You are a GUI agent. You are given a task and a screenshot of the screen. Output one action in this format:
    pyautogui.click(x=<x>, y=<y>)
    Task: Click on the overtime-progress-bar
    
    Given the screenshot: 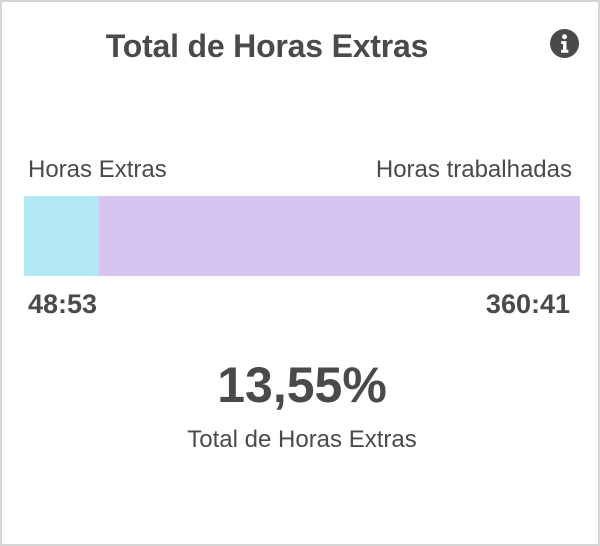 What is the action you would take?
    pyautogui.click(x=302, y=236)
    